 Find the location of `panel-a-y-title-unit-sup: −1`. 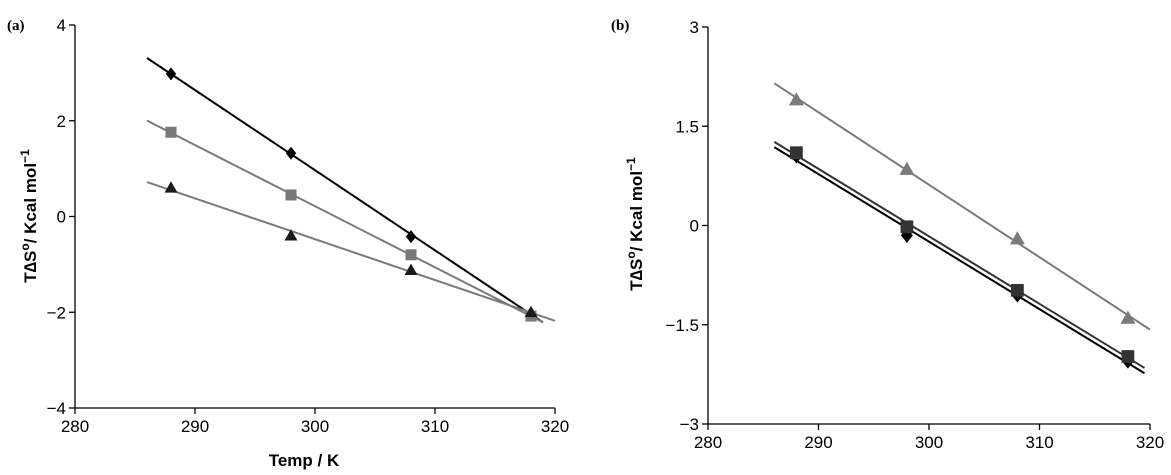

panel-a-y-title-unit-sup: −1 is located at coordinates (25, 156).